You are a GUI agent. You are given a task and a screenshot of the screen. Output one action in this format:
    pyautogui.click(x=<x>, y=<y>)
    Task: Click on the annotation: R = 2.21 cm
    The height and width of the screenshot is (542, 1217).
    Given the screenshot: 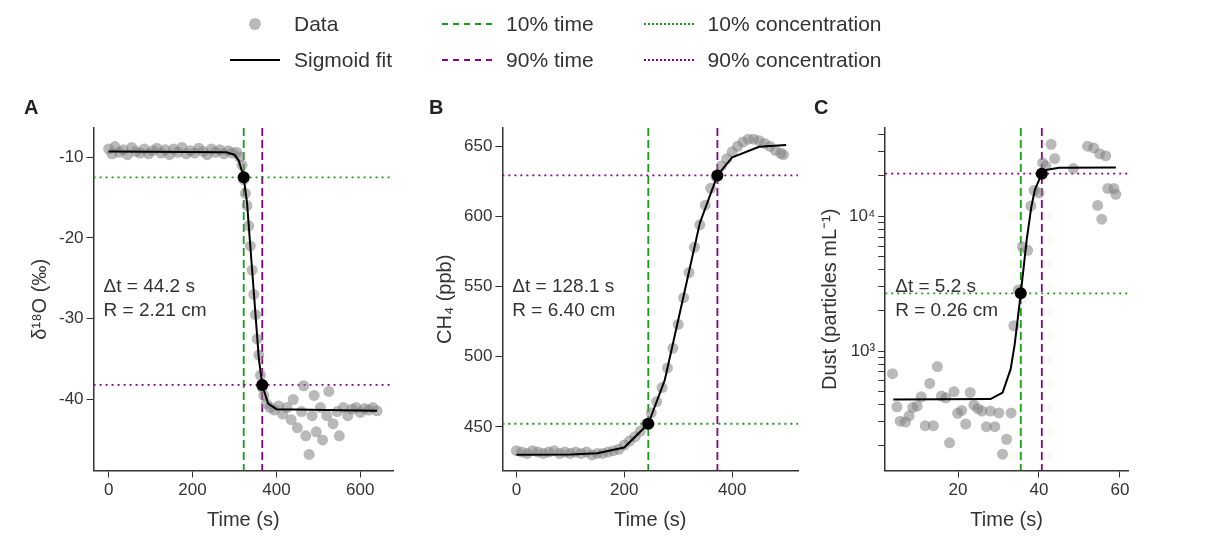 What is the action you would take?
    pyautogui.click(x=155, y=310)
    